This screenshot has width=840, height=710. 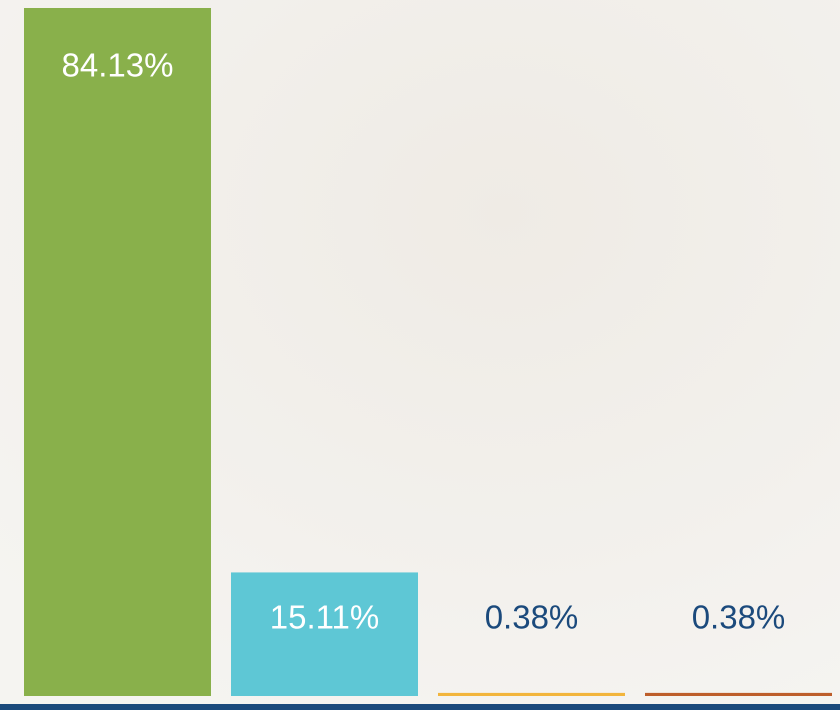 I want to click on value-label: 15.11%, so click(x=324, y=617).